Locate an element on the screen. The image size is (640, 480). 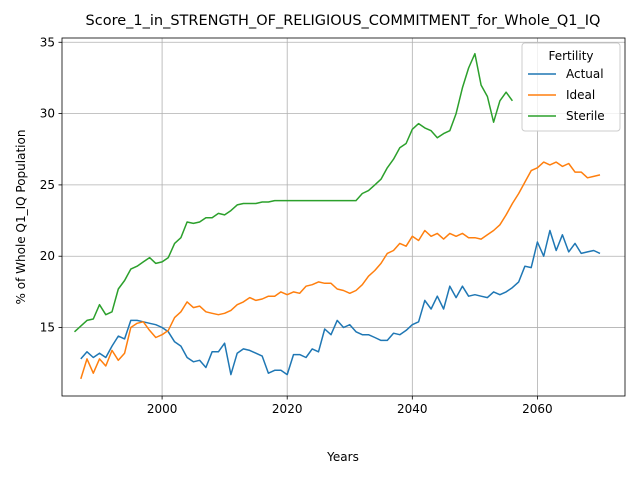
y-axis-ticks: 15 20 25 30 35 is located at coordinates (51, 185).